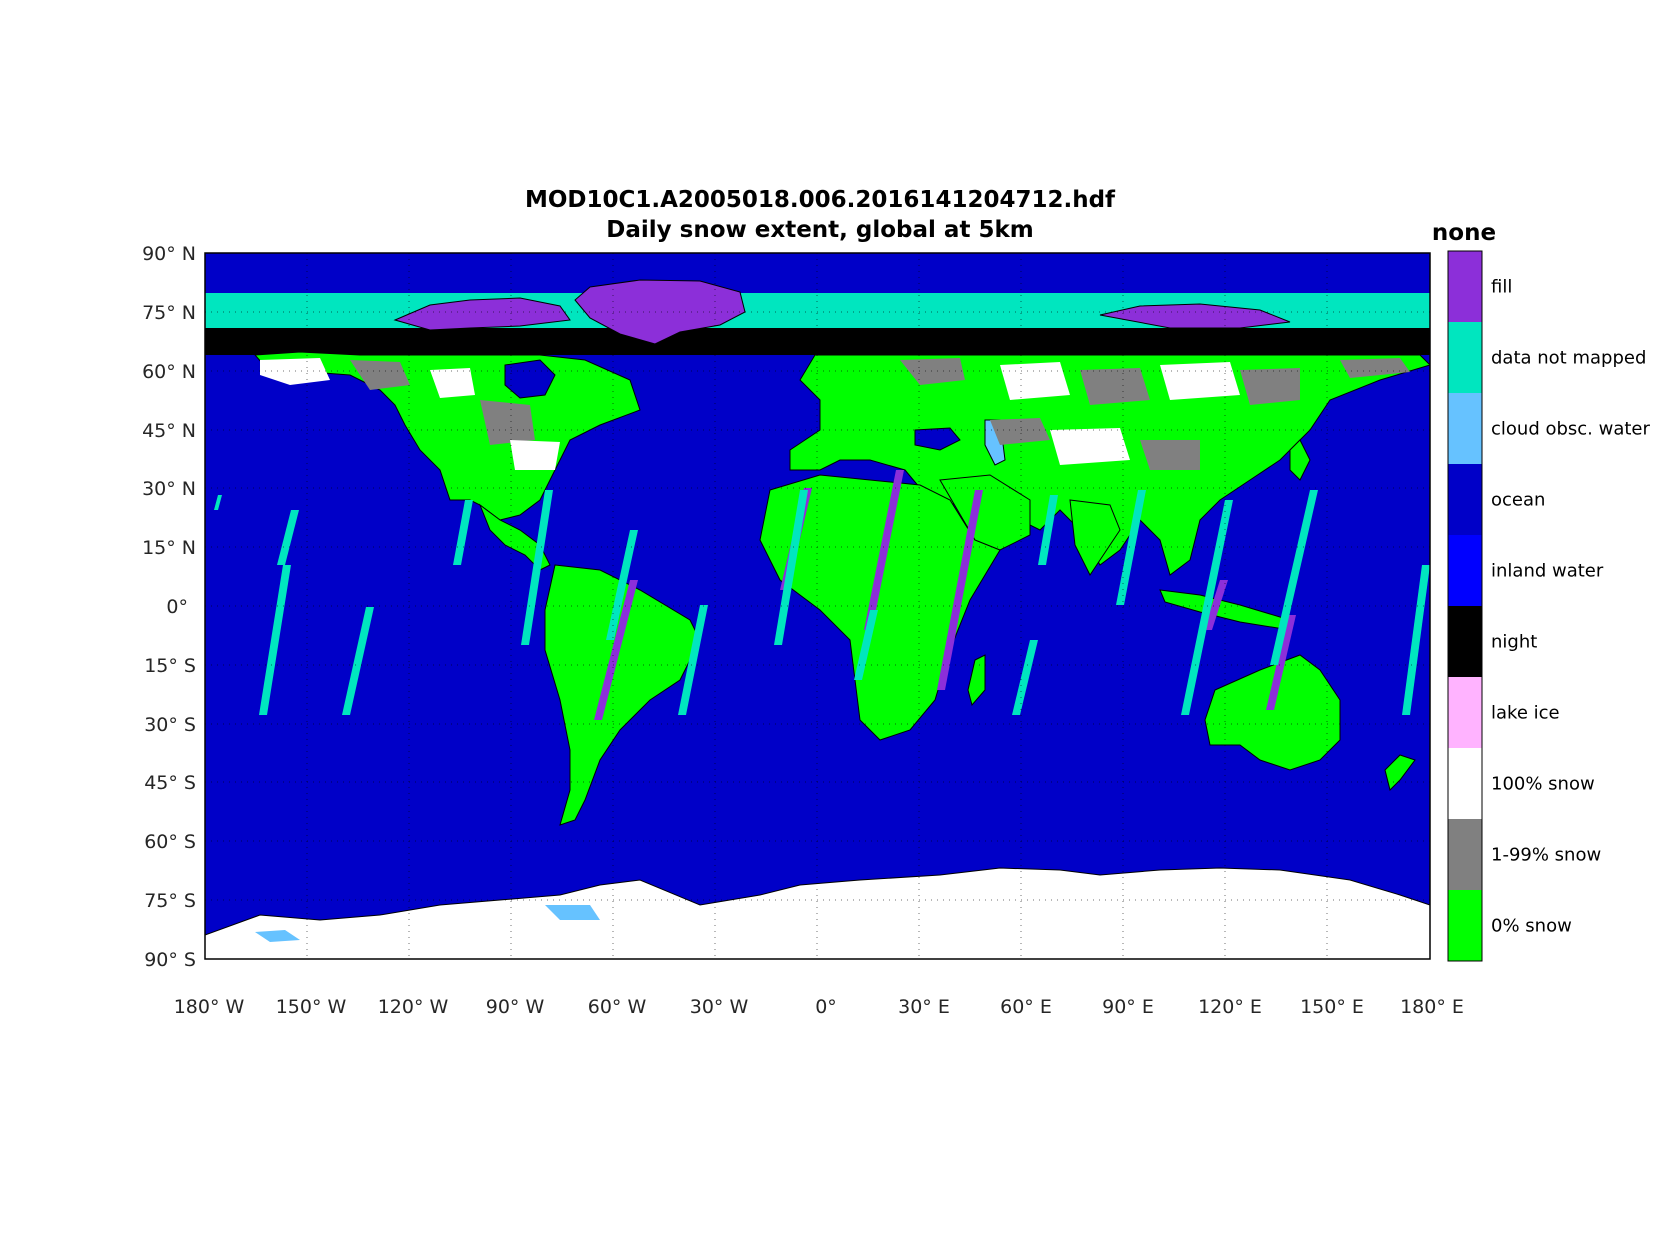 The image size is (1667, 1250). What do you see at coordinates (1546, 855) in the screenshot?
I see `colorbar-class-label: 1-99% snow` at bounding box center [1546, 855].